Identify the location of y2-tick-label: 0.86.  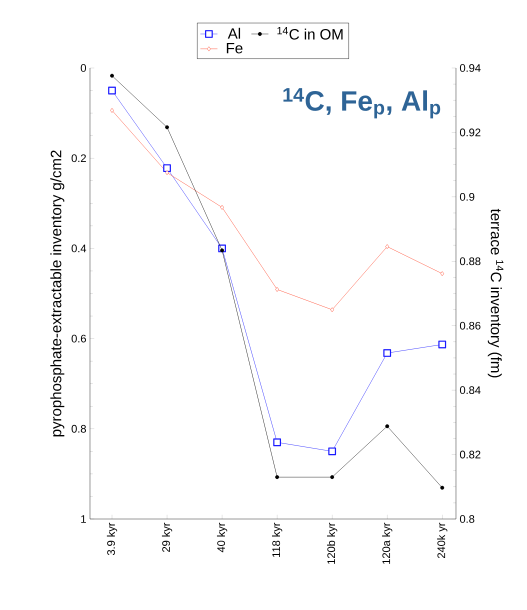
(470, 326).